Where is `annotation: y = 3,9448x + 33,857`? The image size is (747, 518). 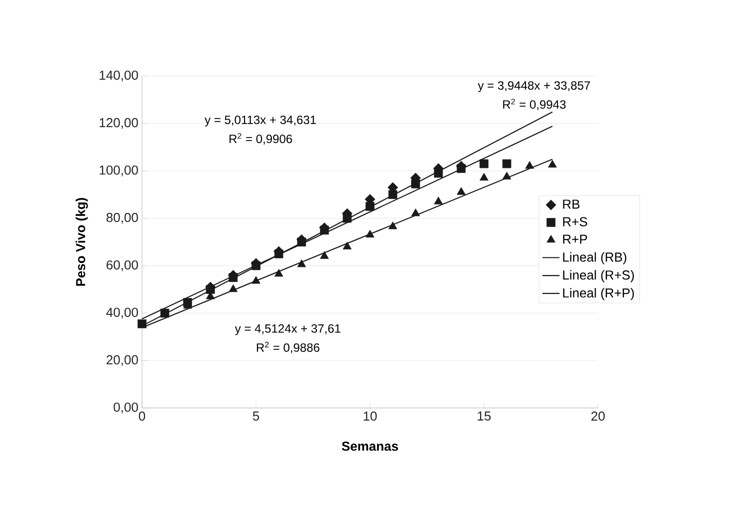
annotation: y = 3,9448x + 33,857 is located at coordinates (534, 86).